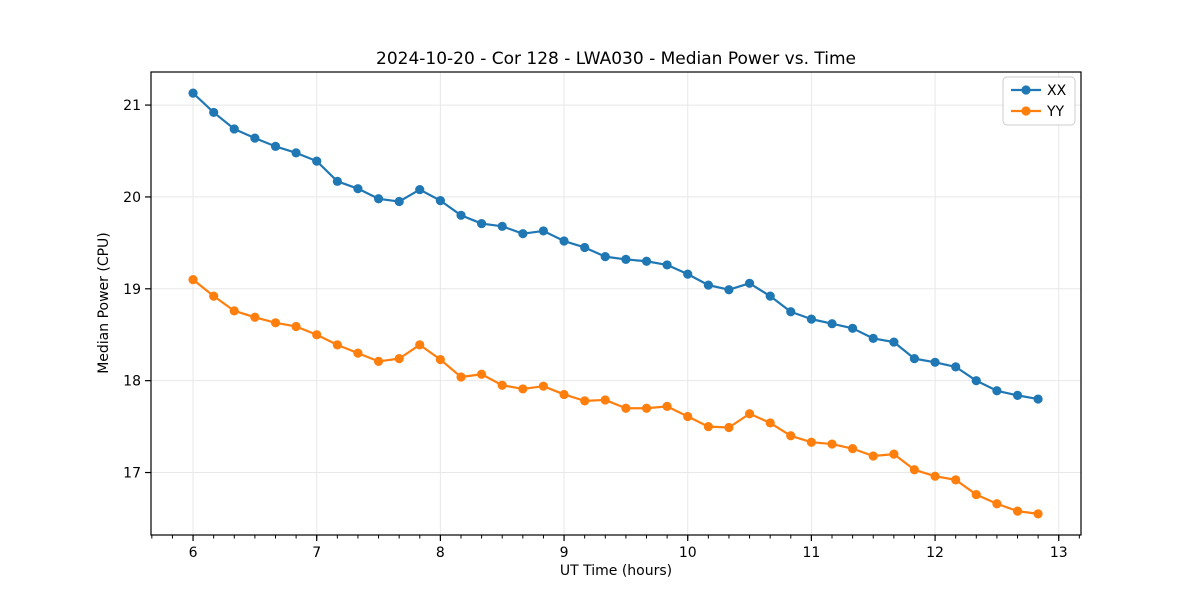 The height and width of the screenshot is (600, 1200). What do you see at coordinates (1057, 91) in the screenshot?
I see `legend-label: XX` at bounding box center [1057, 91].